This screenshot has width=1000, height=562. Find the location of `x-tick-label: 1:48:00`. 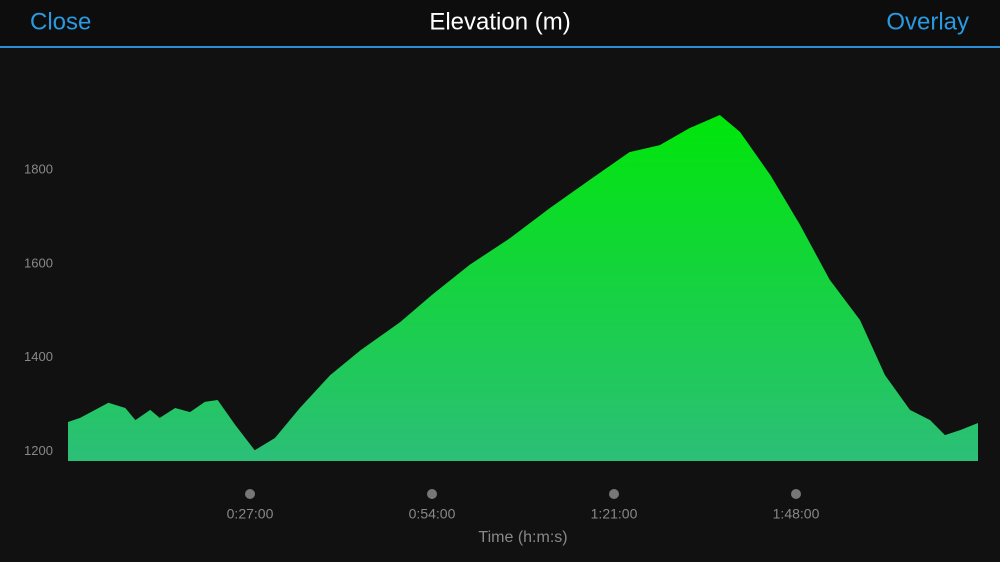

x-tick-label: 1:48:00 is located at coordinates (796, 514).